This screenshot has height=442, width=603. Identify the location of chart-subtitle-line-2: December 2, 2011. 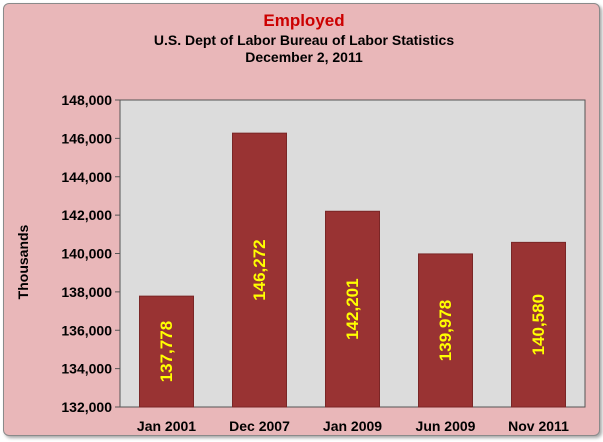
(304, 57).